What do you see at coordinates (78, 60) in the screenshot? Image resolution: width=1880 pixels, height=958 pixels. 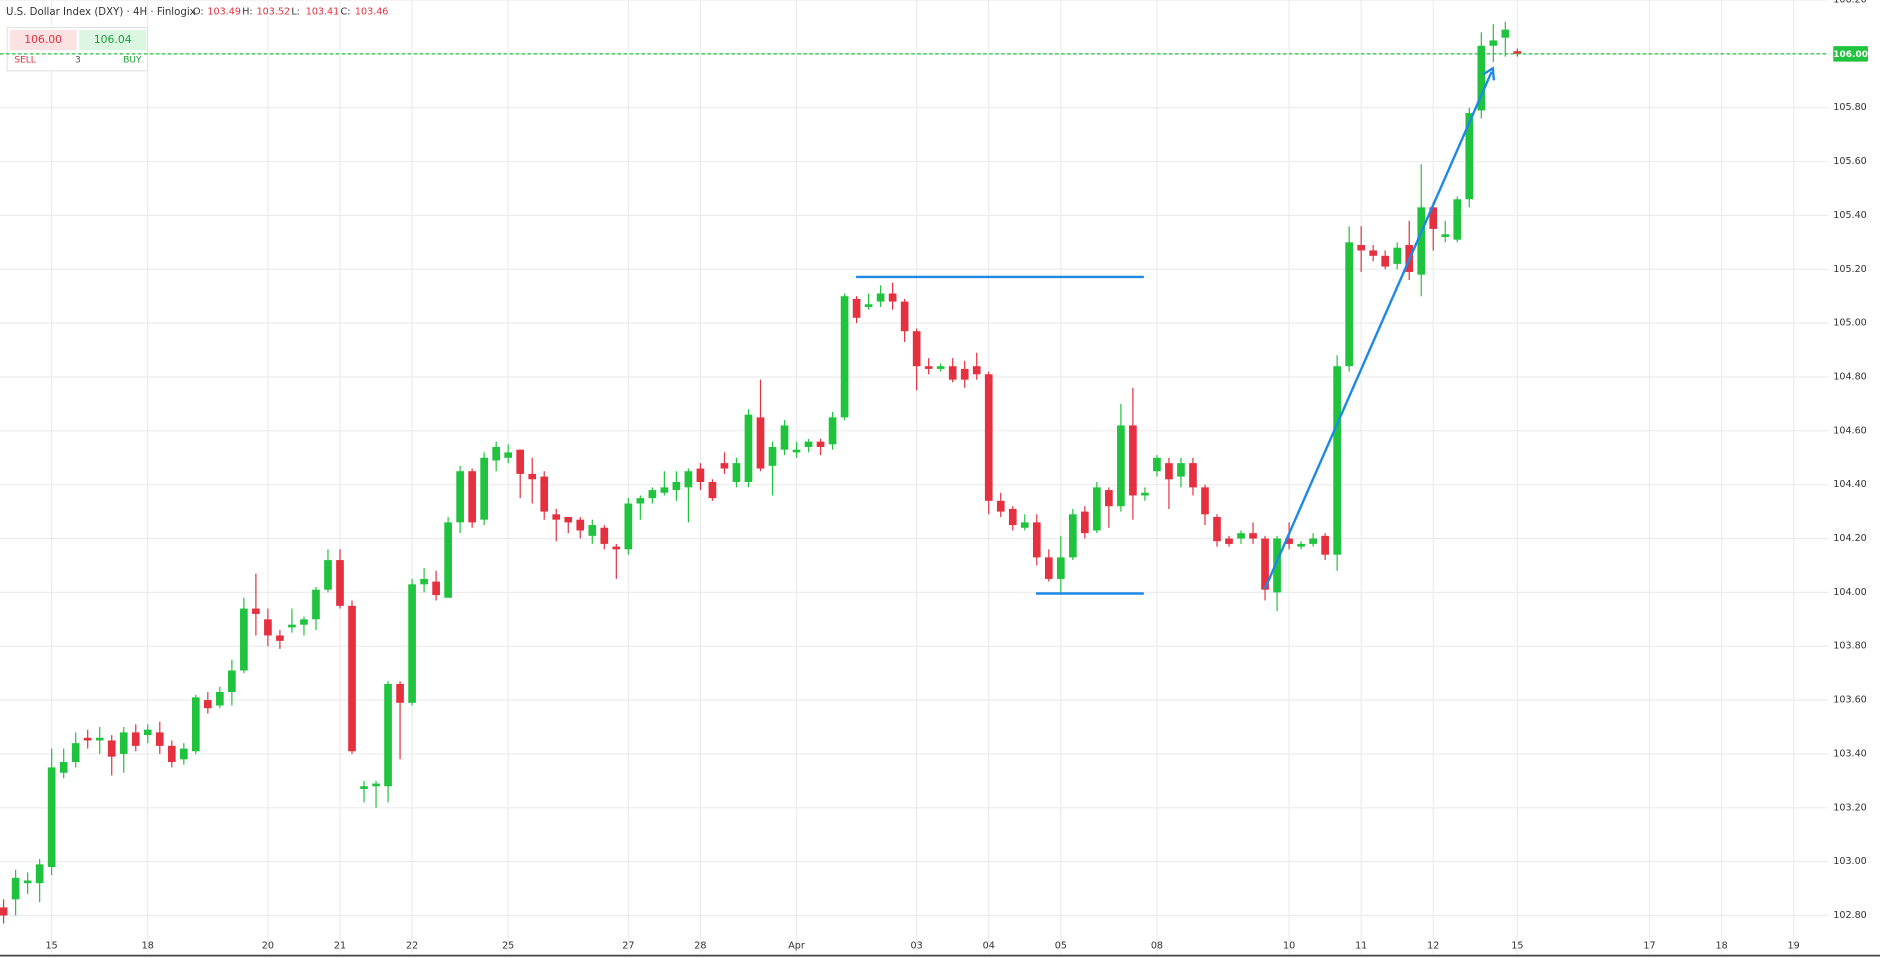 I see `quantity: 3` at bounding box center [78, 60].